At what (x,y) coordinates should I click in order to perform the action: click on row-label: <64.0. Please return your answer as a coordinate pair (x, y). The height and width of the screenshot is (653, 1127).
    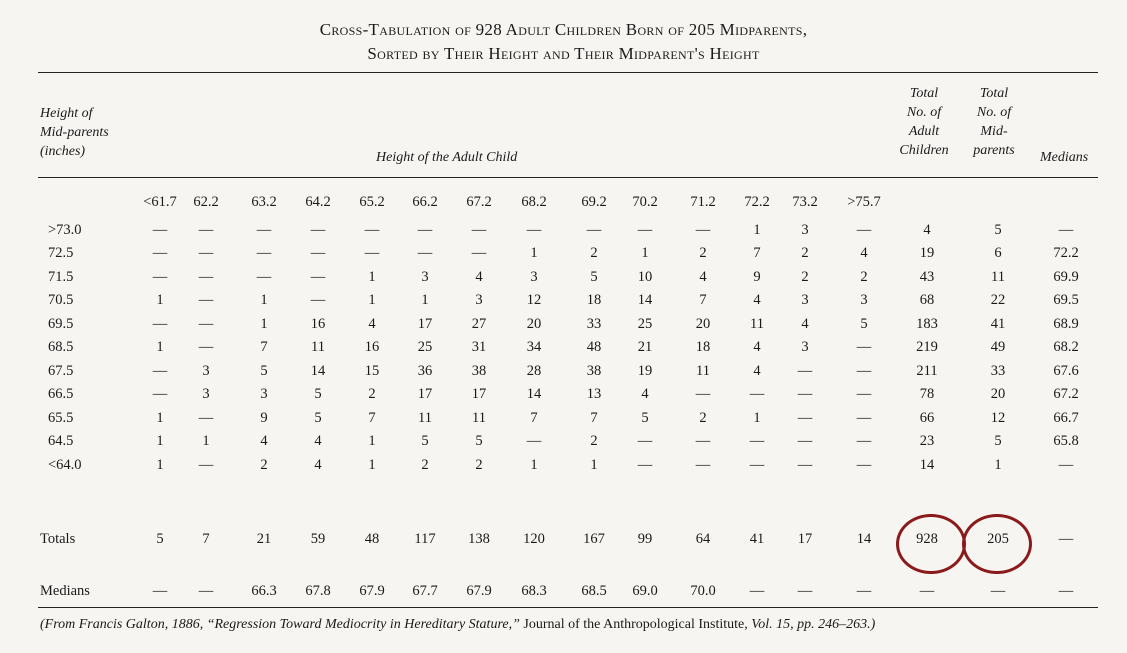
    Looking at the image, I should click on (65, 465).